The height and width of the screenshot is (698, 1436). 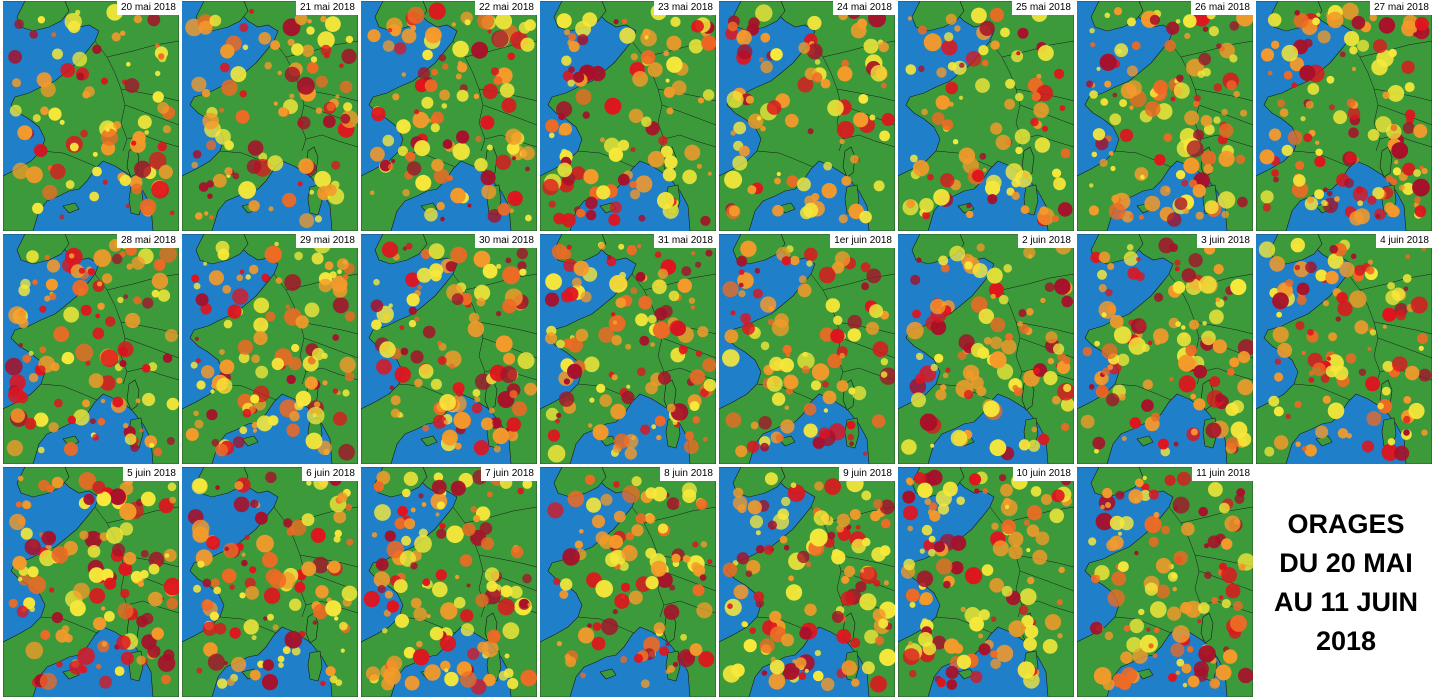 What do you see at coordinates (315, 666) in the screenshot?
I see `sardinia-land` at bounding box center [315, 666].